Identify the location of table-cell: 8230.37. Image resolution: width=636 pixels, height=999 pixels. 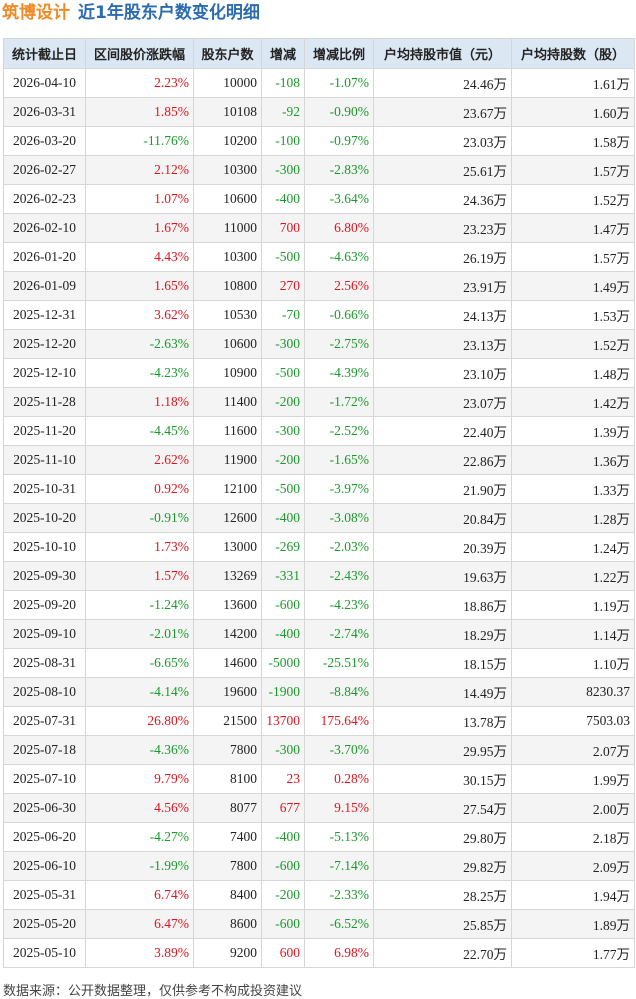
(573, 692).